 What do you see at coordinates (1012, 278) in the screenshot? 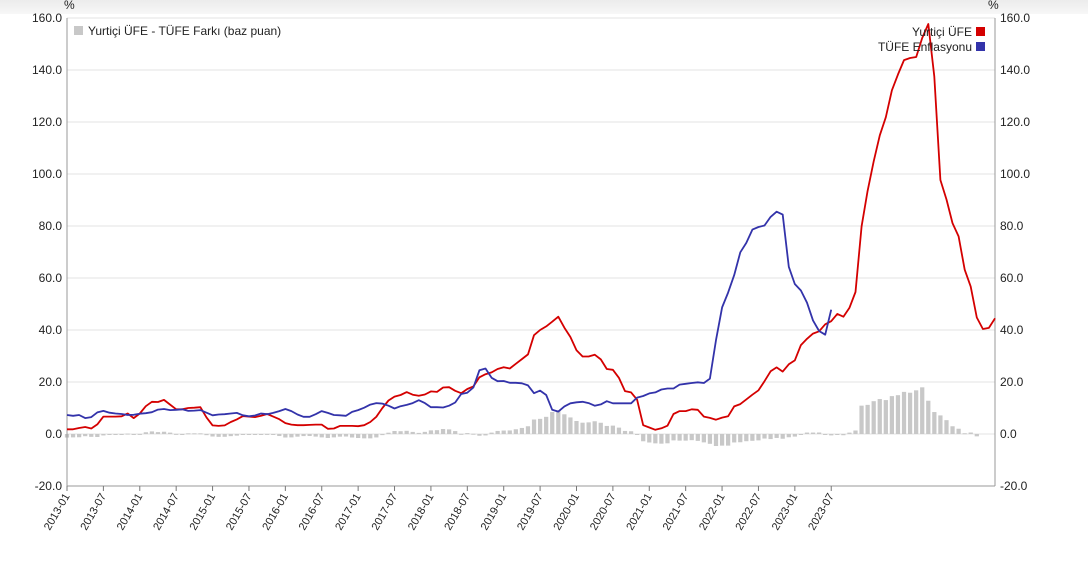
I see `y-tick-label-right: 60.0` at bounding box center [1012, 278].